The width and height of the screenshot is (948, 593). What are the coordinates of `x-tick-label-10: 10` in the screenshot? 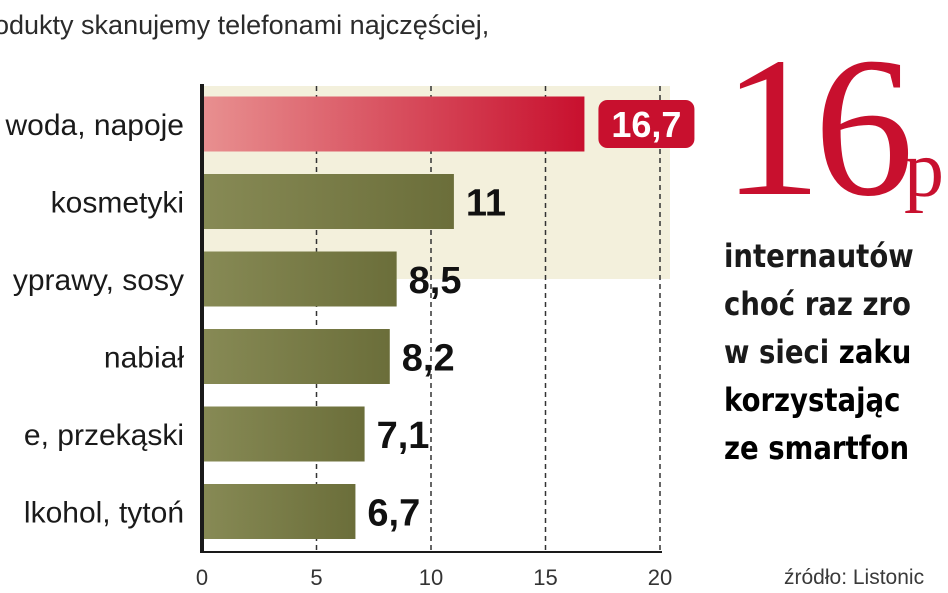 It's located at (431, 577).